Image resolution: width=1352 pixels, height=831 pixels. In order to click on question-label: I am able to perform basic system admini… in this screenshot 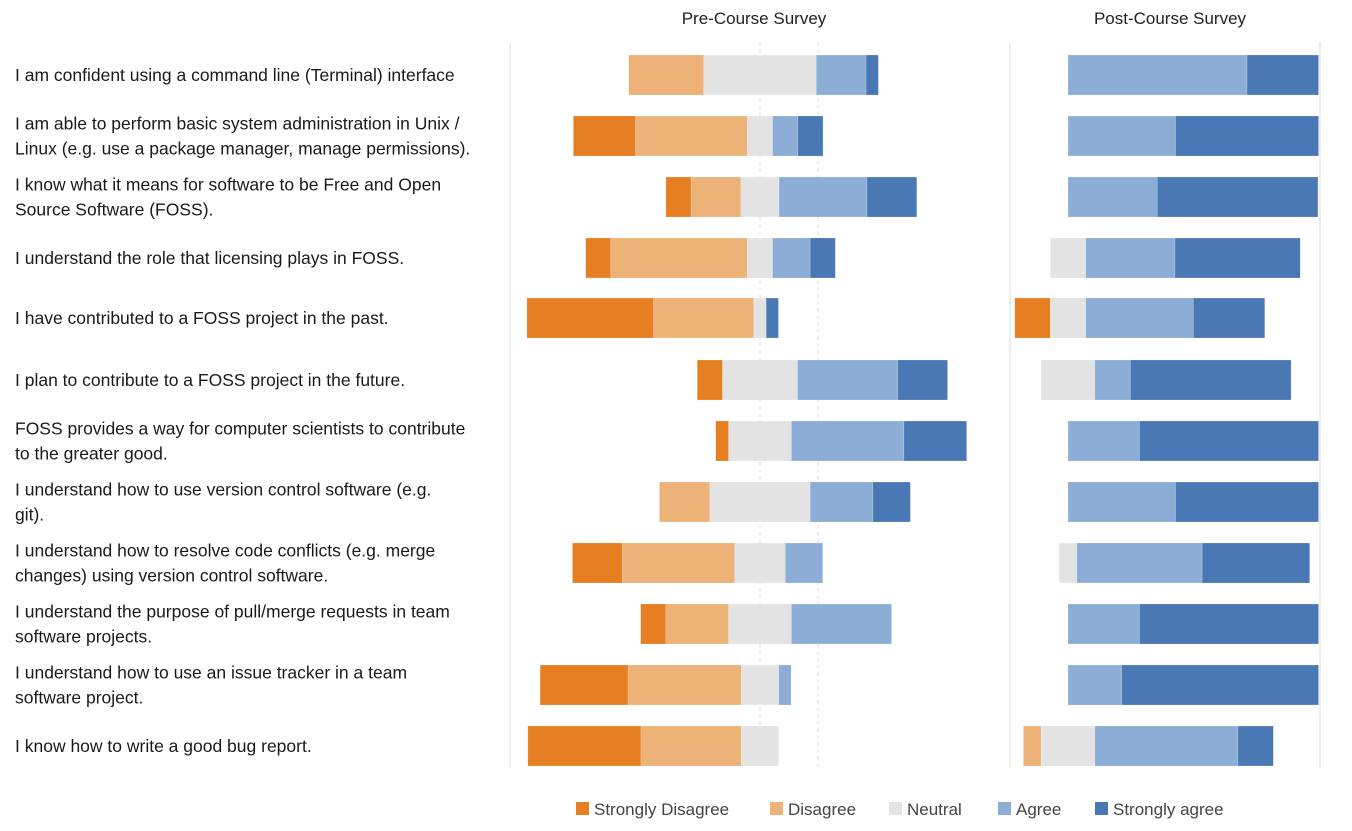, I will do `click(237, 124)`.